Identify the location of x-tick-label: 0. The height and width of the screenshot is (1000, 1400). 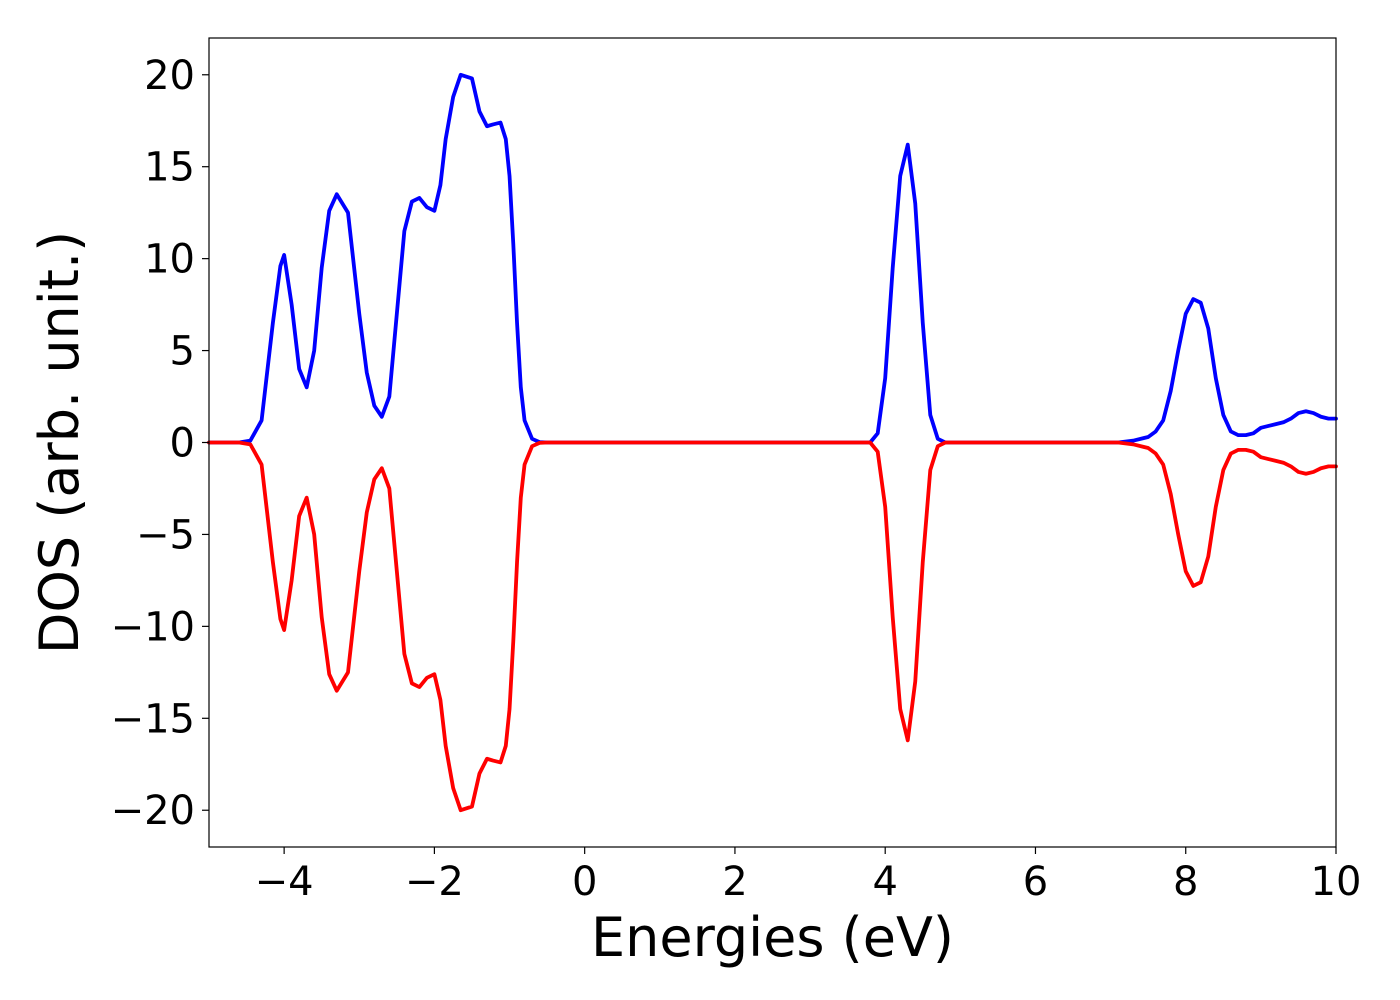
(584, 882).